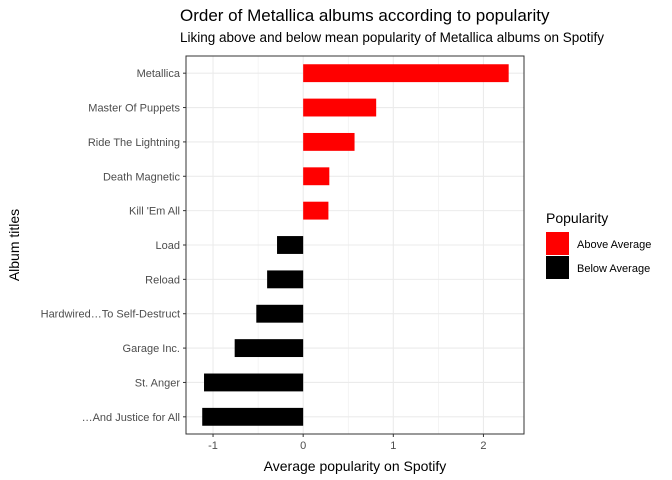 The height and width of the screenshot is (480, 672). Describe the element at coordinates (290, 245) in the screenshot. I see `bar-load` at that location.